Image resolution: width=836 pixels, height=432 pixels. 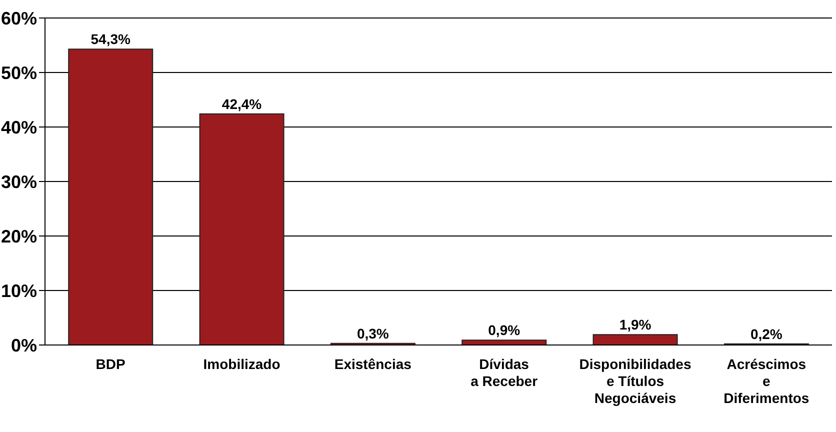 What do you see at coordinates (241, 364) in the screenshot?
I see `x-tick-label: Imobilizado` at bounding box center [241, 364].